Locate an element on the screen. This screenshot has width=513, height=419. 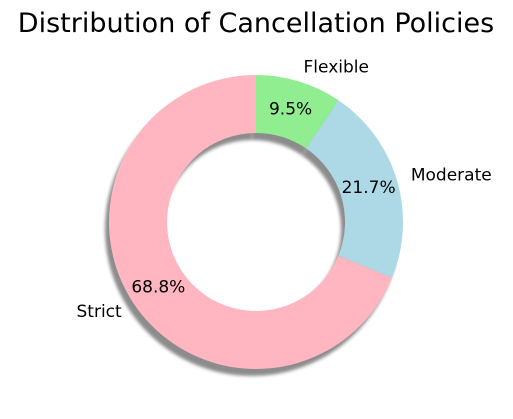
slice-percent-strict: 68.8% is located at coordinates (158, 287).